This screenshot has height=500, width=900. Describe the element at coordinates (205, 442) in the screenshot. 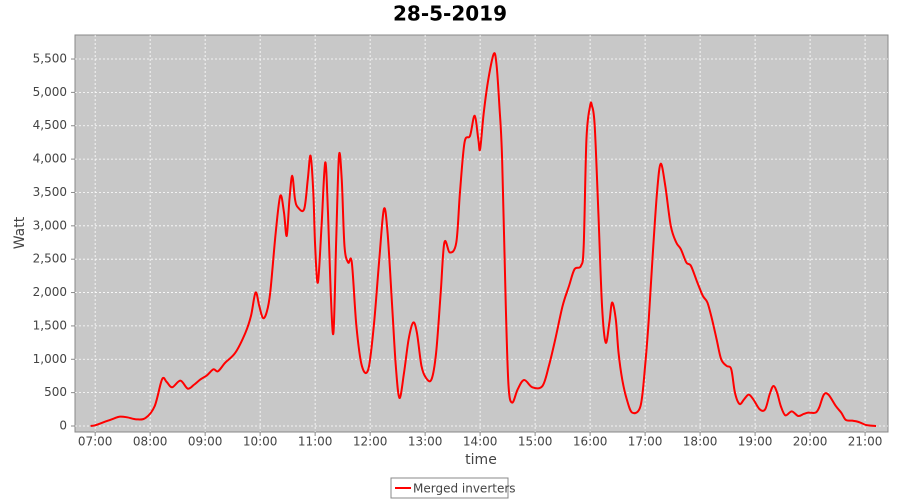

I see `x-tick-label: 09:00` at that location.